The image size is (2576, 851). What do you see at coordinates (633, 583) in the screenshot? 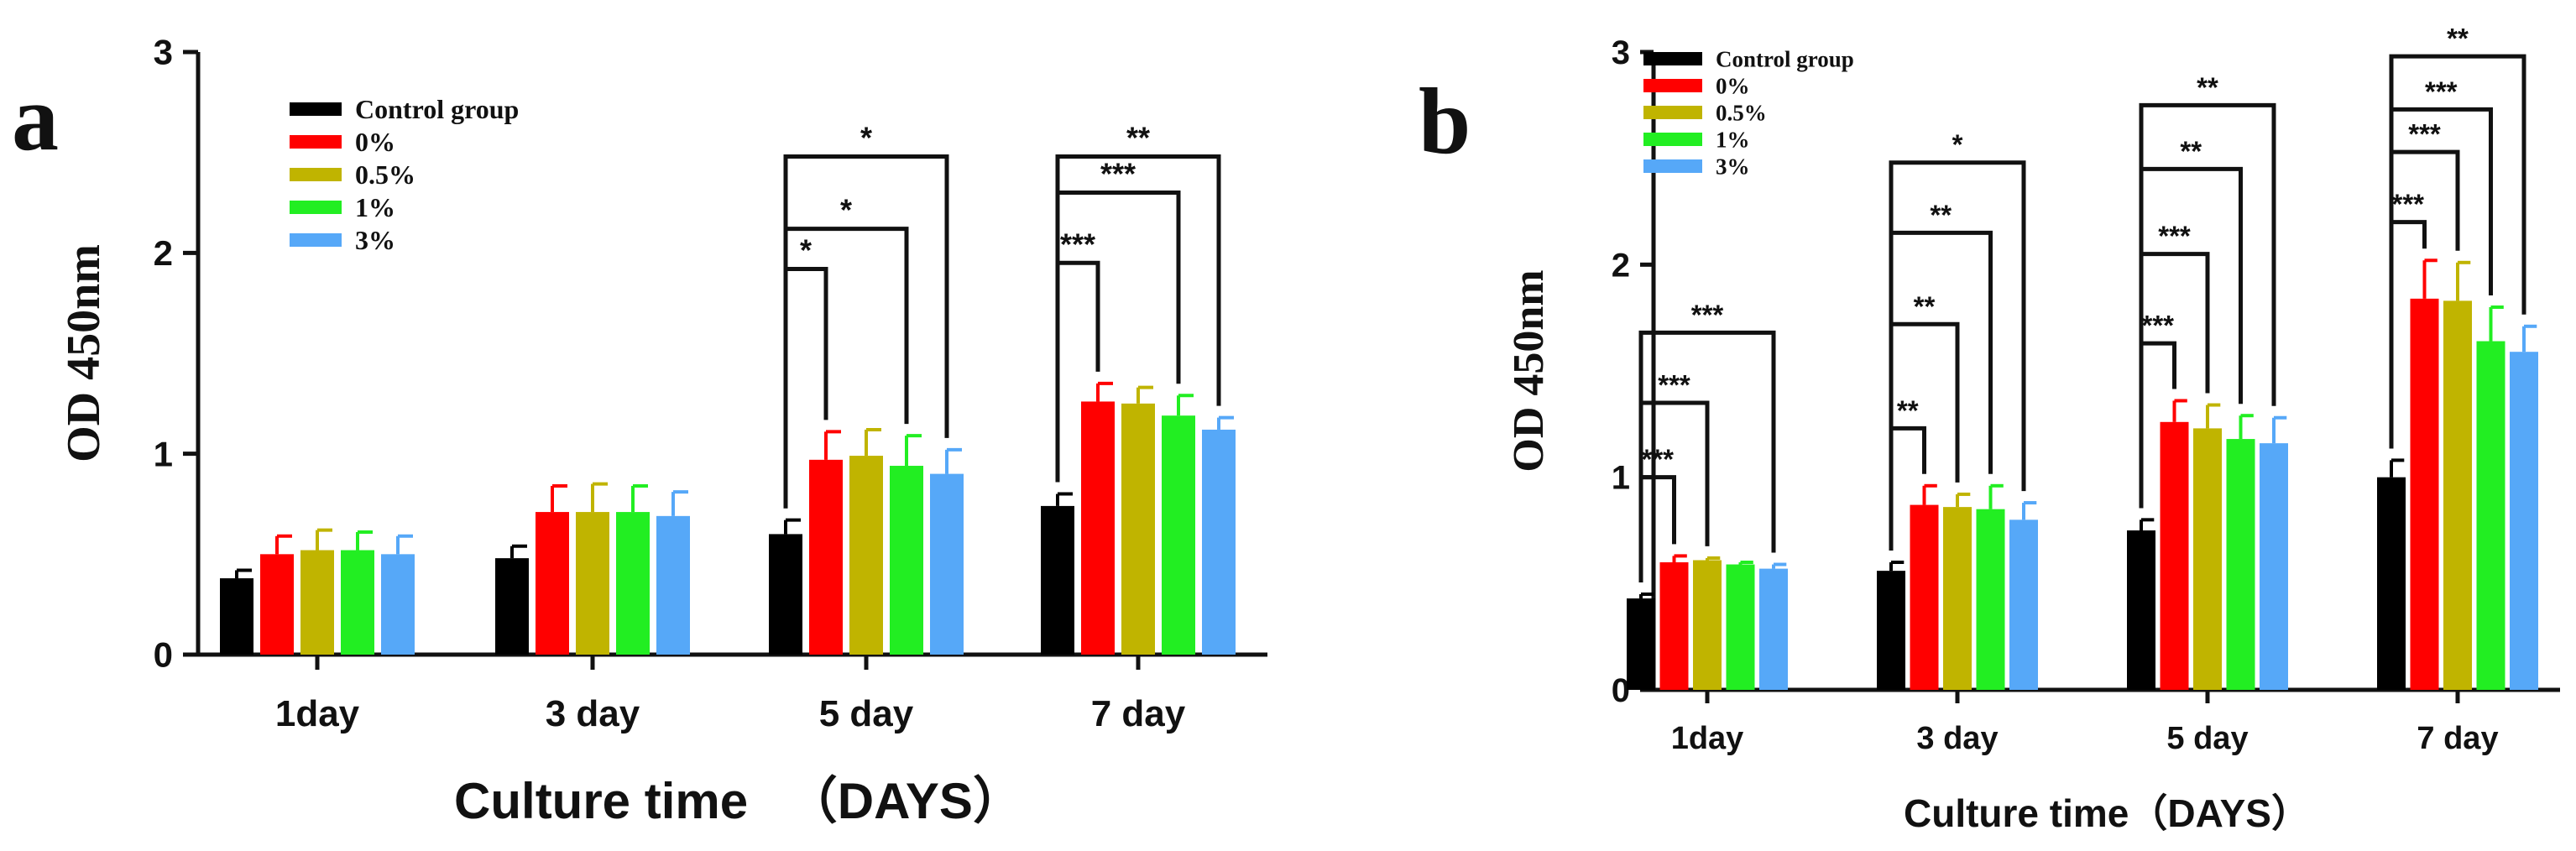
I see `bar-1--1` at bounding box center [633, 583].